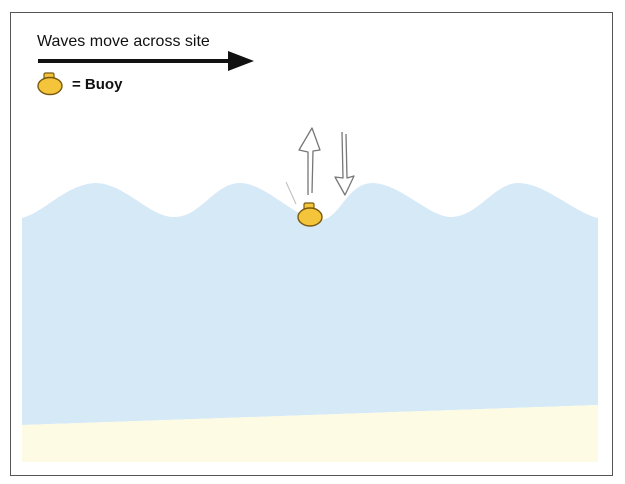 Image resolution: width=625 pixels, height=484 pixels. Describe the element at coordinates (50, 84) in the screenshot. I see `buoy-icon` at that location.